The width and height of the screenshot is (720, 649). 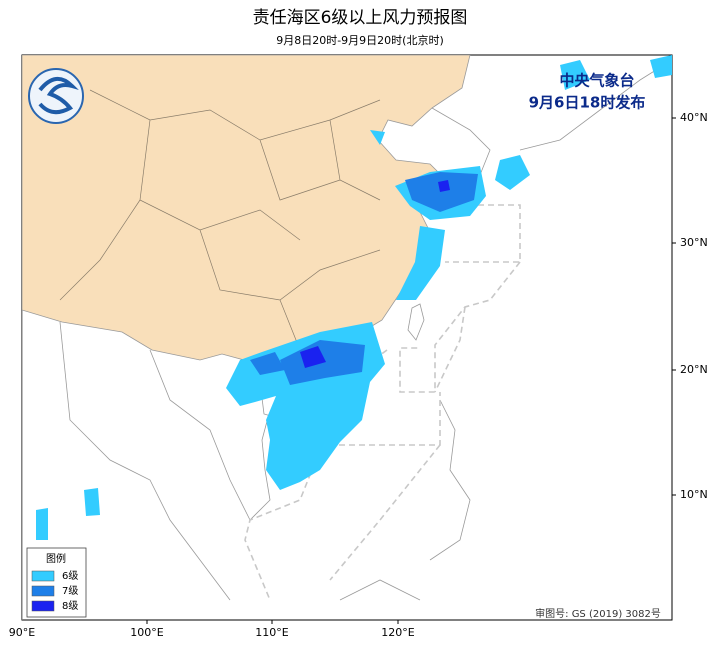 What do you see at coordinates (22, 632) in the screenshot?
I see `lon-label: 90°E` at bounding box center [22, 632].